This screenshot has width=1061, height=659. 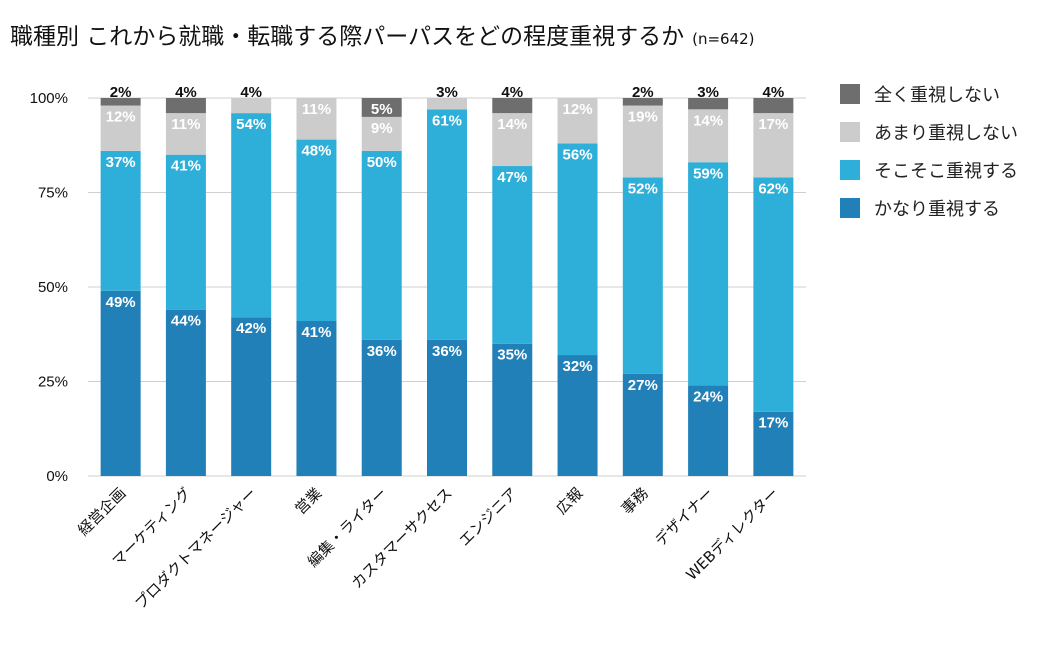 I want to click on data-label: 24%, so click(x=708, y=396).